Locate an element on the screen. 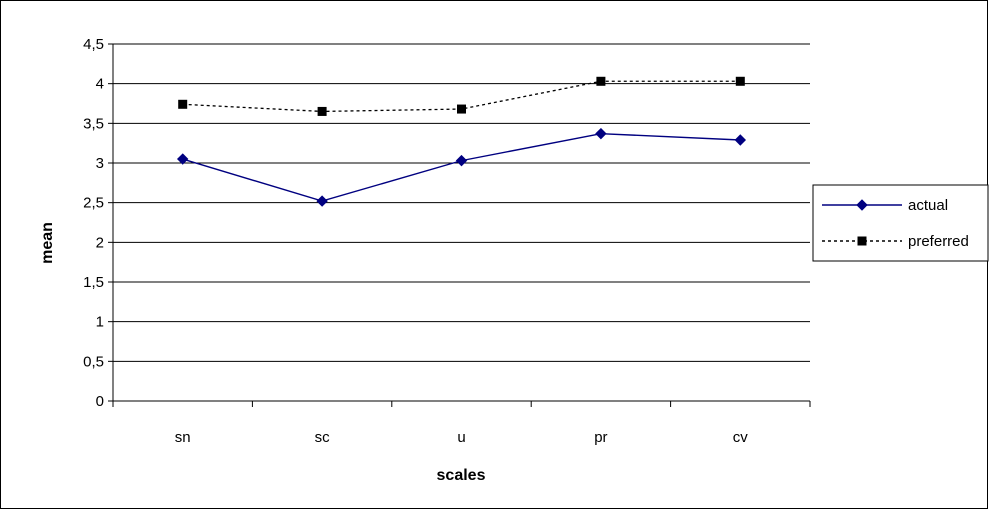  x-tick-label: pr is located at coordinates (600, 437).